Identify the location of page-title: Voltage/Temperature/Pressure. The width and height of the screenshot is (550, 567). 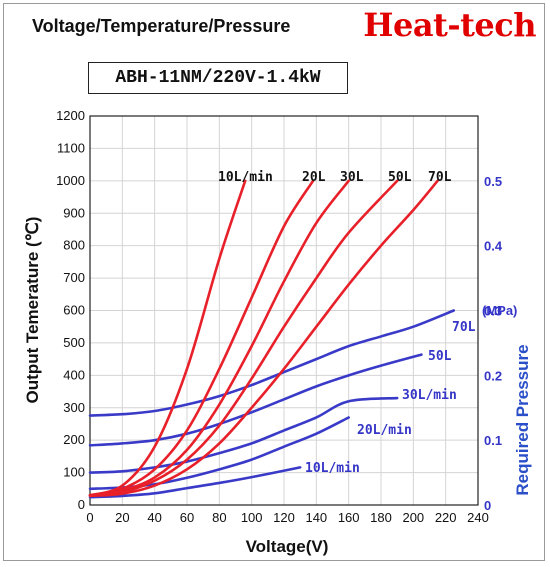
(161, 26).